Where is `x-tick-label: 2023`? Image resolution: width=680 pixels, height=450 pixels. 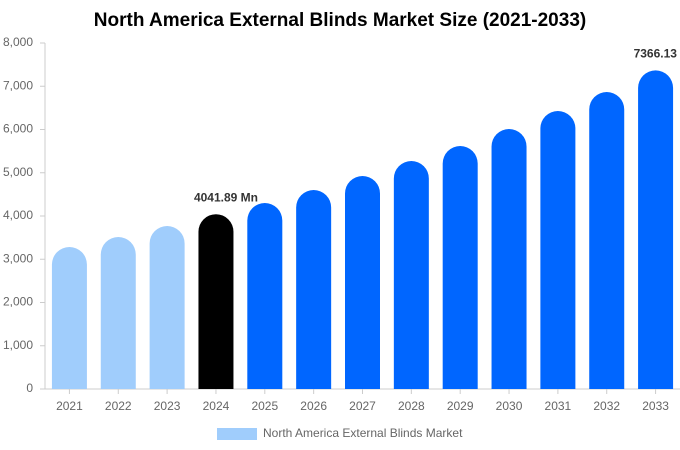
x-tick-label: 2023 is located at coordinates (167, 406).